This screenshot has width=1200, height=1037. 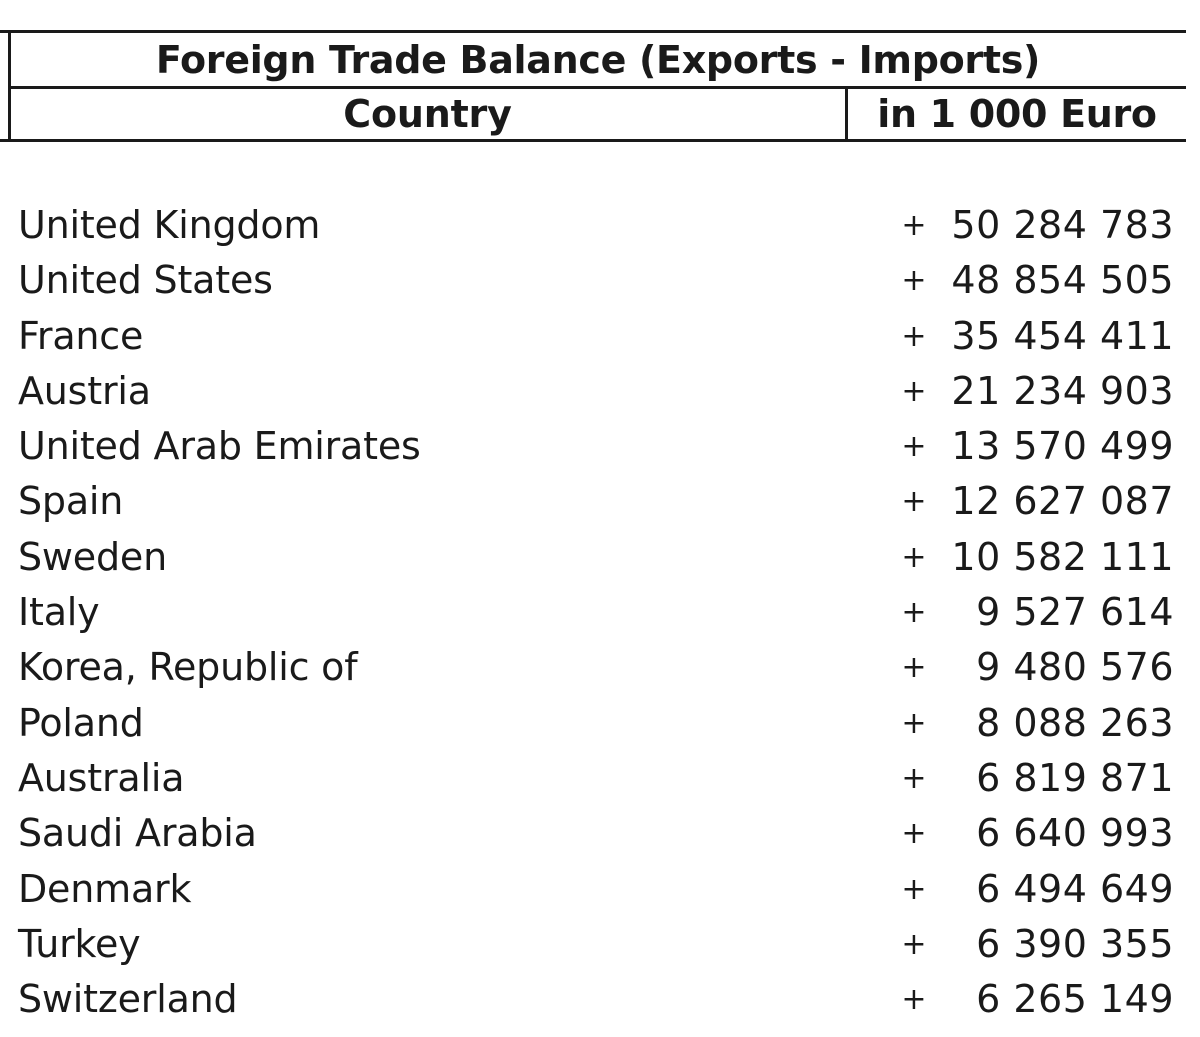 What do you see at coordinates (1062, 501) in the screenshot?
I see `value-cell: 12 627 087` at bounding box center [1062, 501].